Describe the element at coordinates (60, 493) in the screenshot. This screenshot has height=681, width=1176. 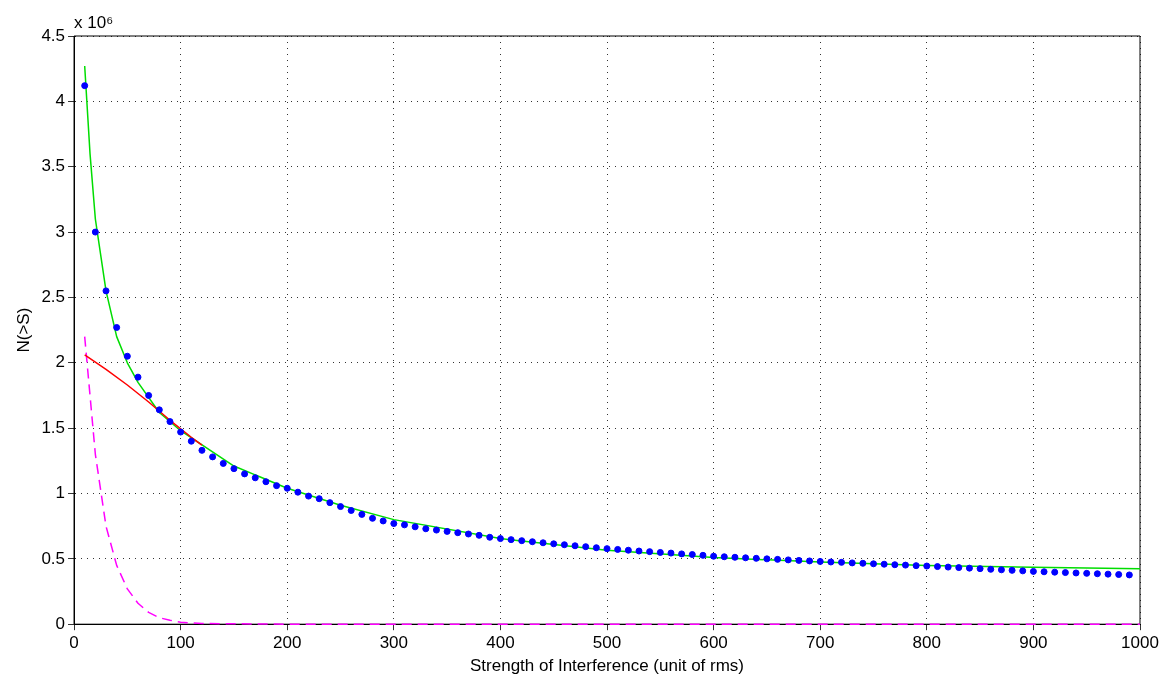
I see `y-tick-label: 1` at that location.